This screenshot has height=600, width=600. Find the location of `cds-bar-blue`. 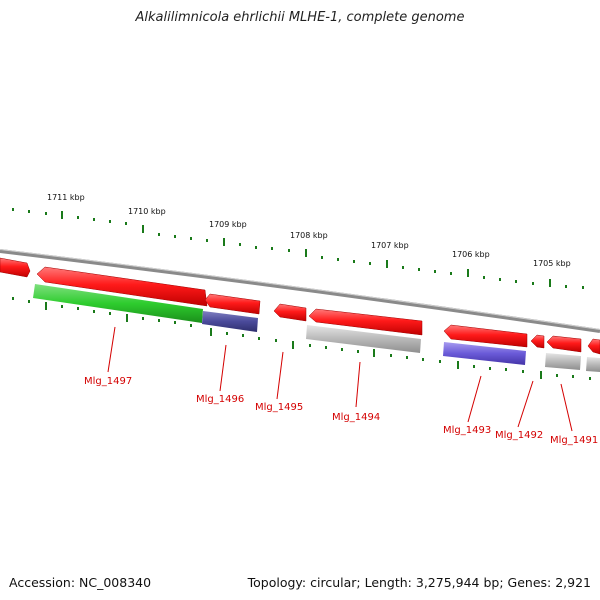

cds-bar-blue is located at coordinates (484, 353).